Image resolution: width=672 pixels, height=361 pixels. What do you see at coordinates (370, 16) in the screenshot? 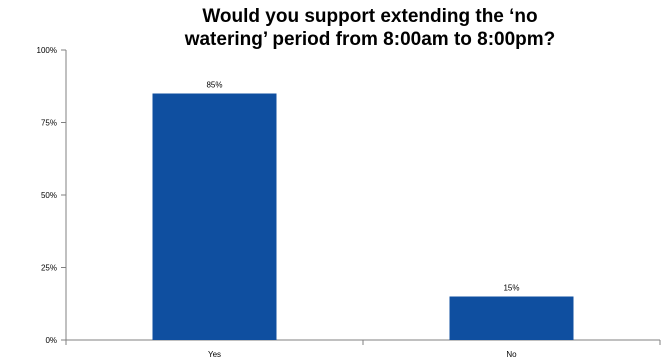
I see `chart-title-line-1: Would you support extending the ‘no` at bounding box center [370, 16].